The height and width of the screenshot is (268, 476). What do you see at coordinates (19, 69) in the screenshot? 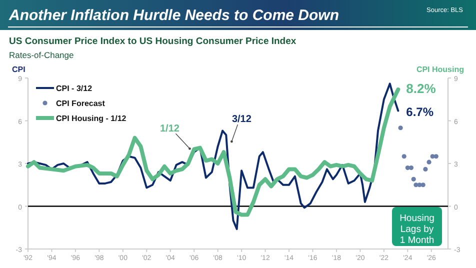
I see `y-axis-title: CPI` at bounding box center [19, 69].